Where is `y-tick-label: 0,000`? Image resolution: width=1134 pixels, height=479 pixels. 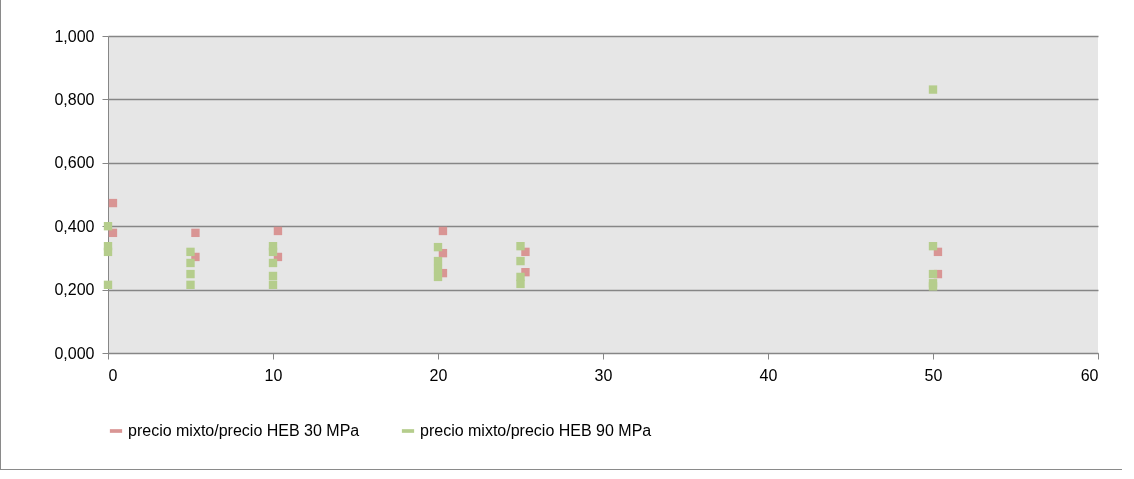
y-tick-label: 0,000 is located at coordinates (74, 353).